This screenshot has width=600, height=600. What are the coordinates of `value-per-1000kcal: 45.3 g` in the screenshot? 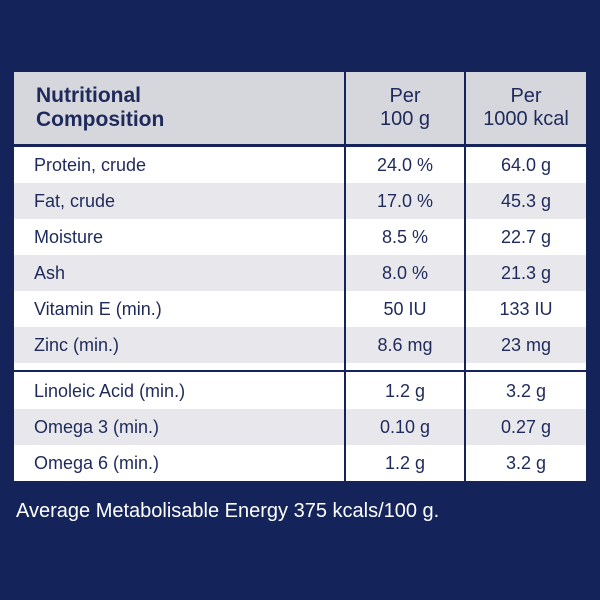 It's located at (526, 201).